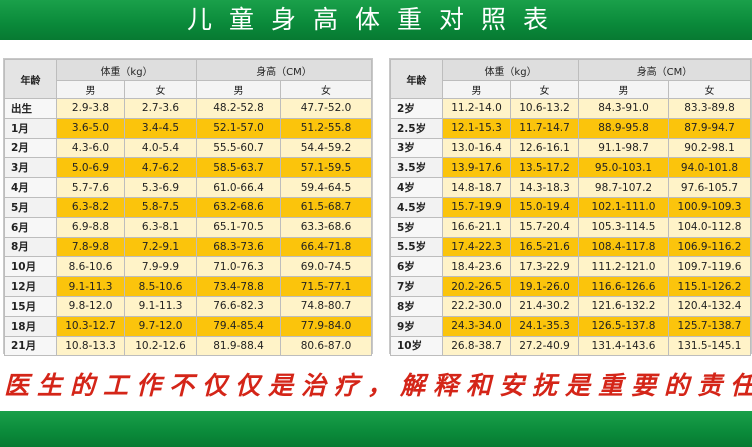 The width and height of the screenshot is (752, 447). Describe the element at coordinates (326, 346) in the screenshot. I see `height-female-cell: 80.6-87.0` at that location.